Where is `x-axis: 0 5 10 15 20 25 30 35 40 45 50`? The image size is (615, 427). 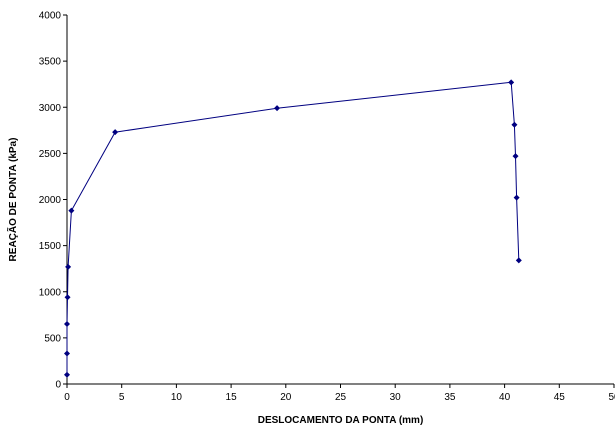
x-axis: 0 5 10 15 20 25 30 35 40 45 50 is located at coordinates (339, 393).